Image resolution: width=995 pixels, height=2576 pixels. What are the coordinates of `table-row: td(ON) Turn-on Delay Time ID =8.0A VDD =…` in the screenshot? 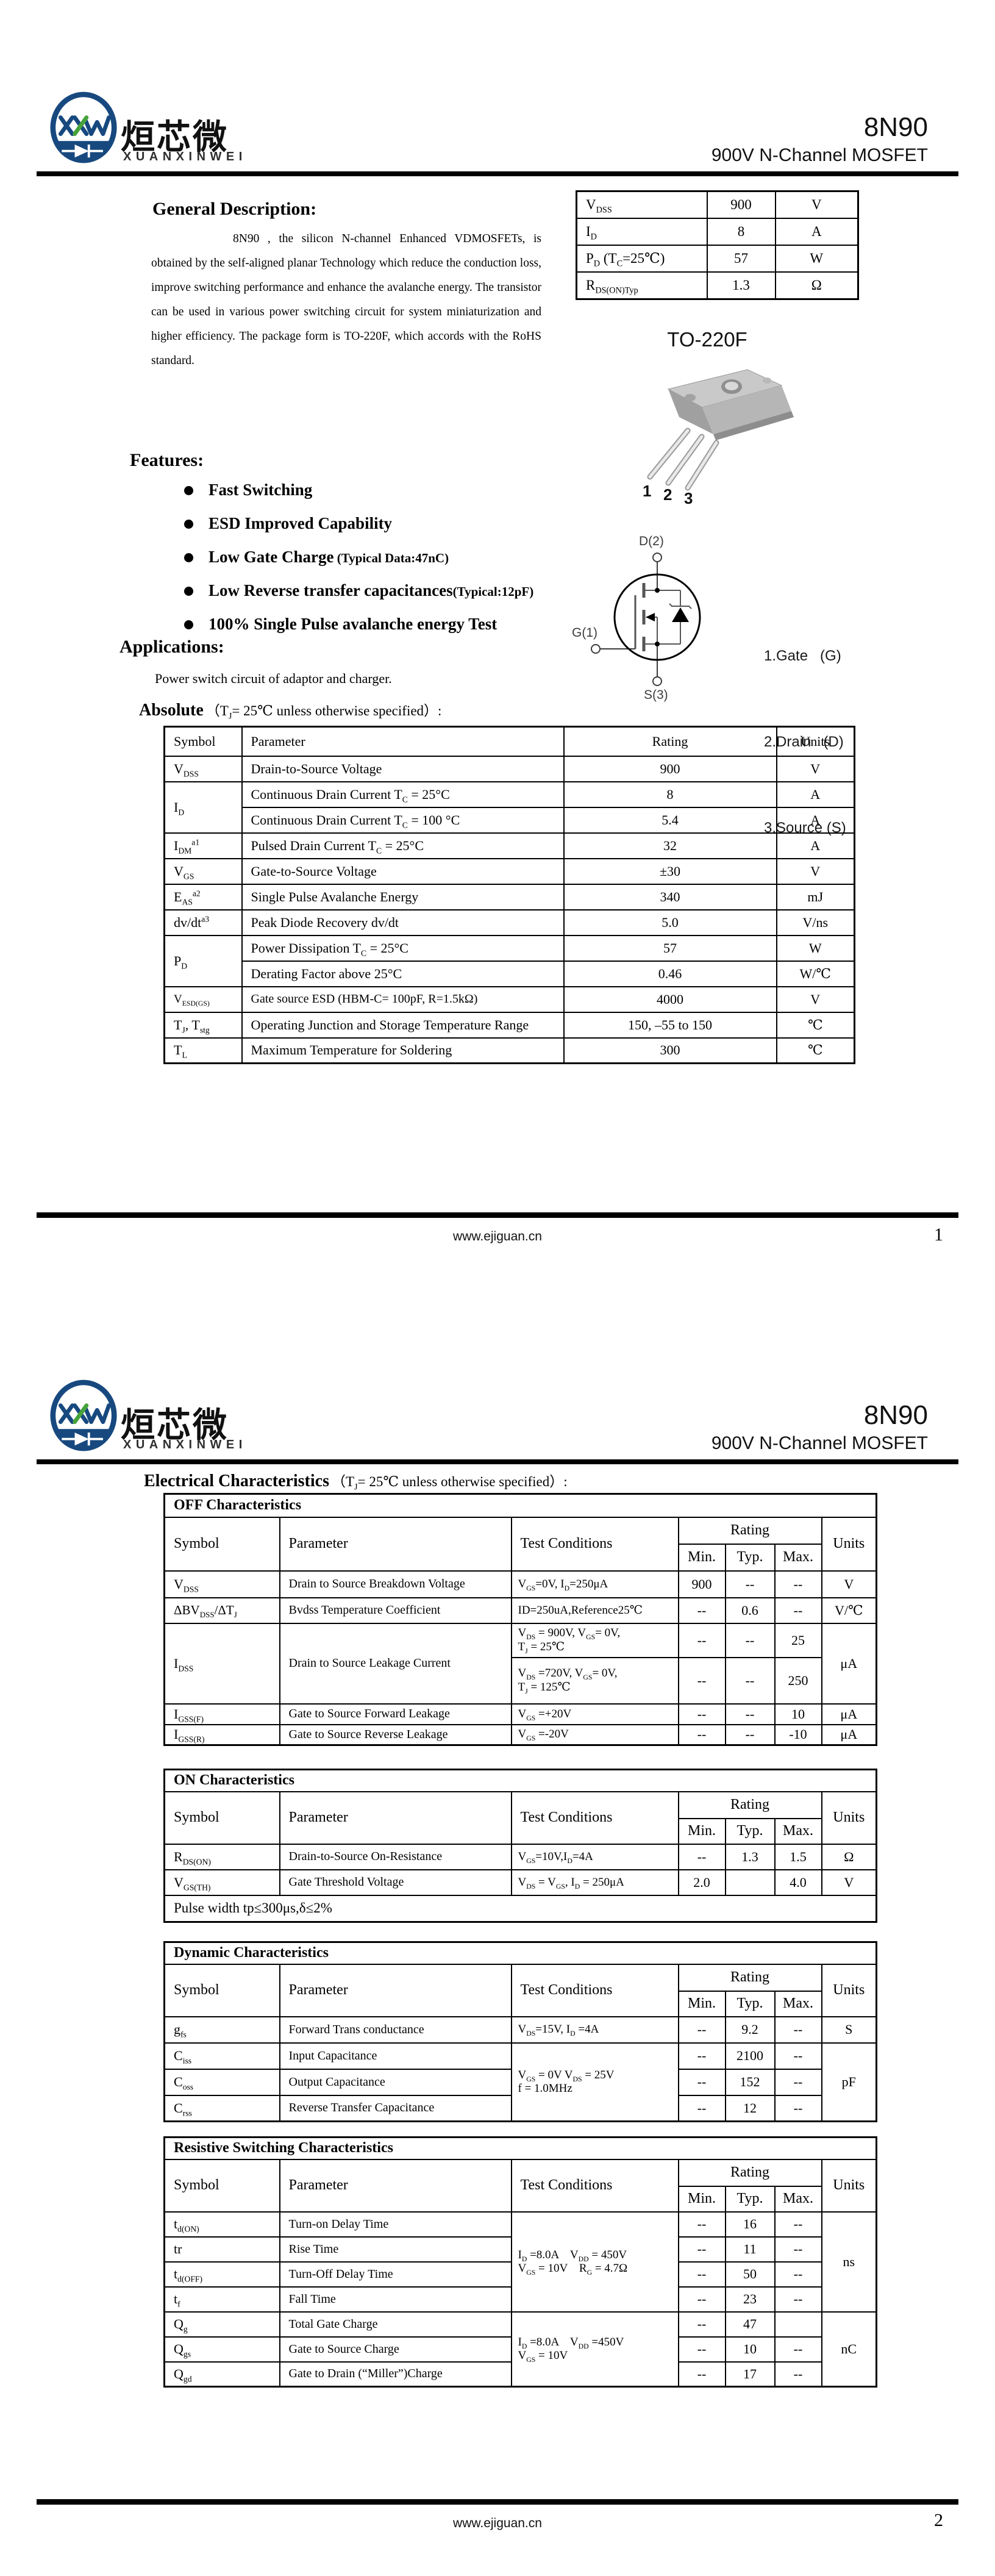 It's located at (520, 2262).